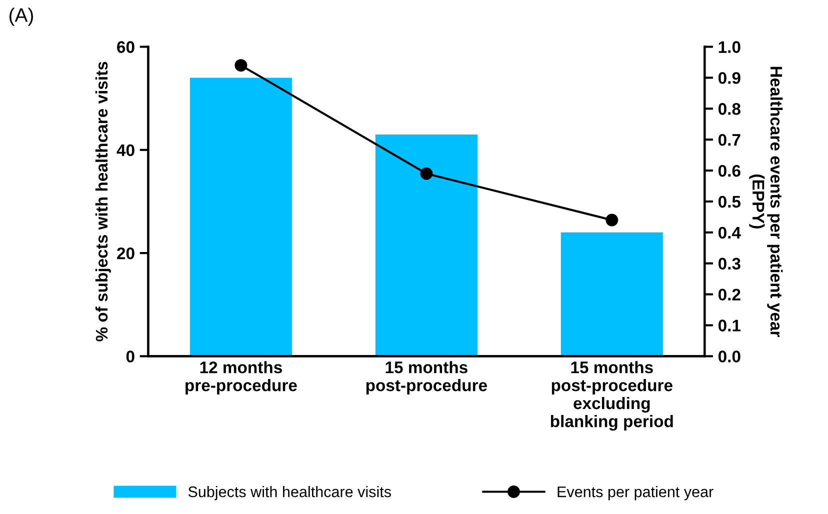 The image size is (828, 514). I want to click on x-tick-label: 15 months post-procedure excluding blanking period, so click(611, 396).